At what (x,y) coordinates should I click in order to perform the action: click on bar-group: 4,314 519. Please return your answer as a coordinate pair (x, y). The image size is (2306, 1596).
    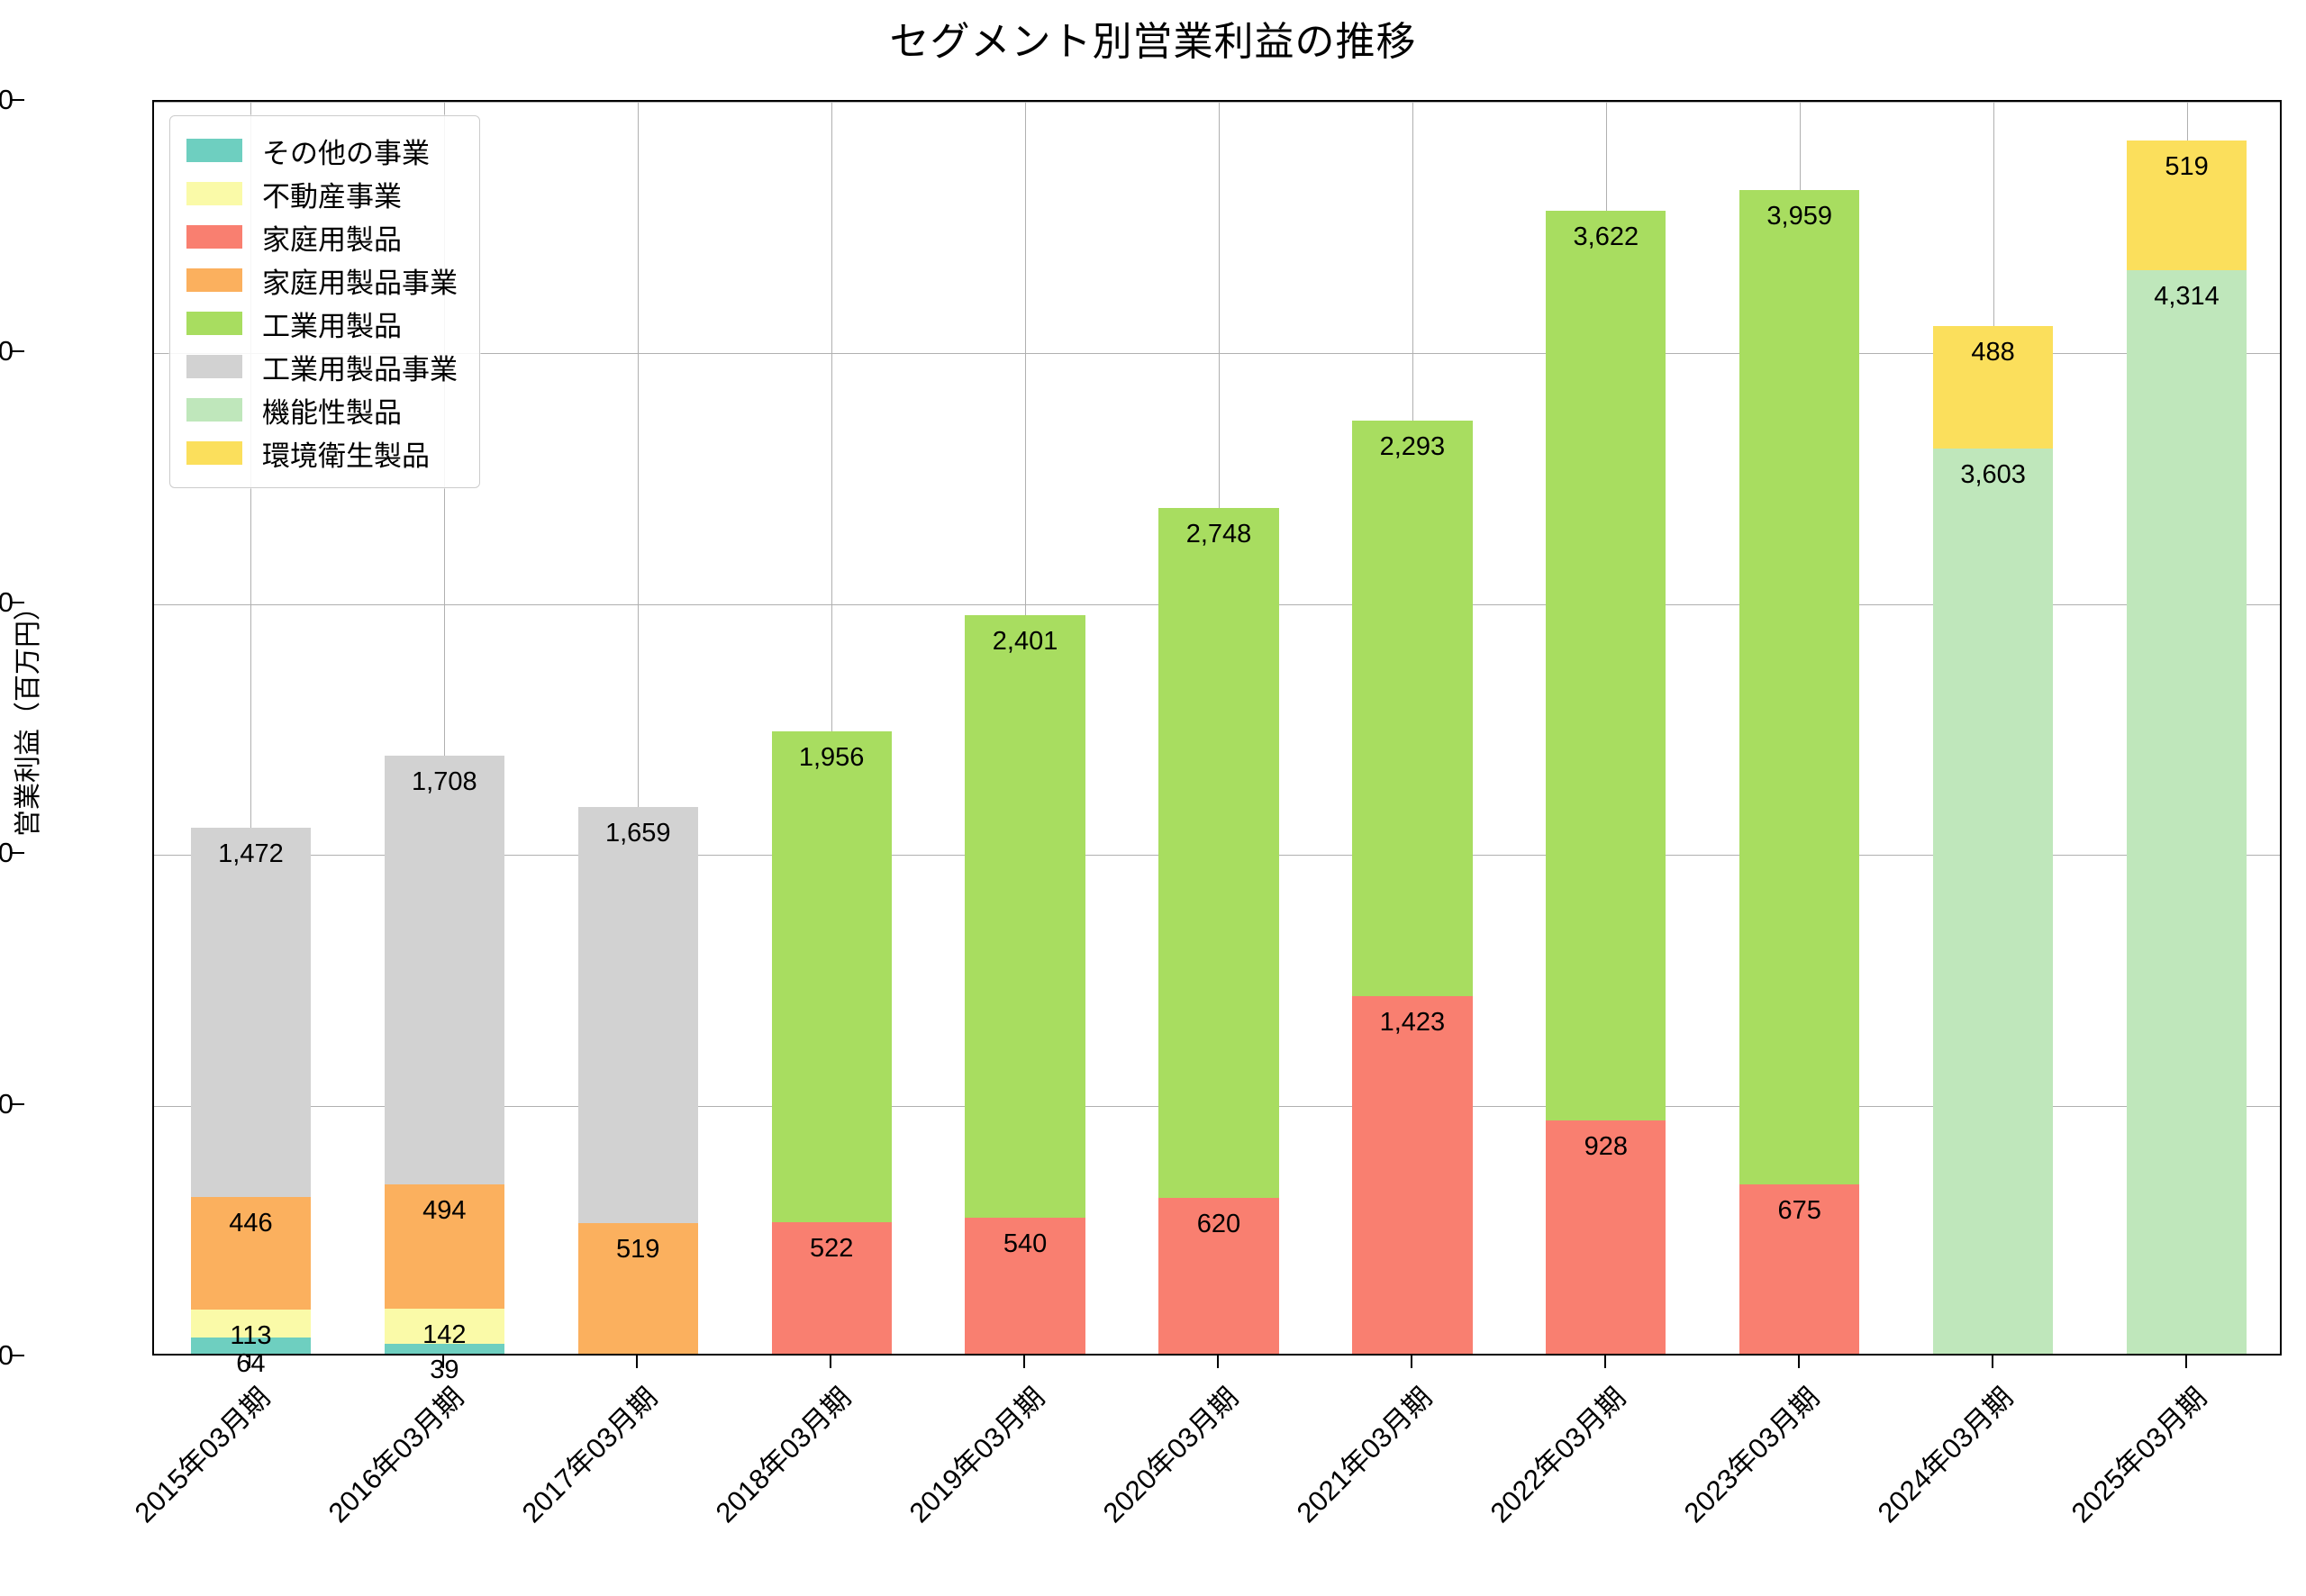
    Looking at the image, I should click on (2186, 726).